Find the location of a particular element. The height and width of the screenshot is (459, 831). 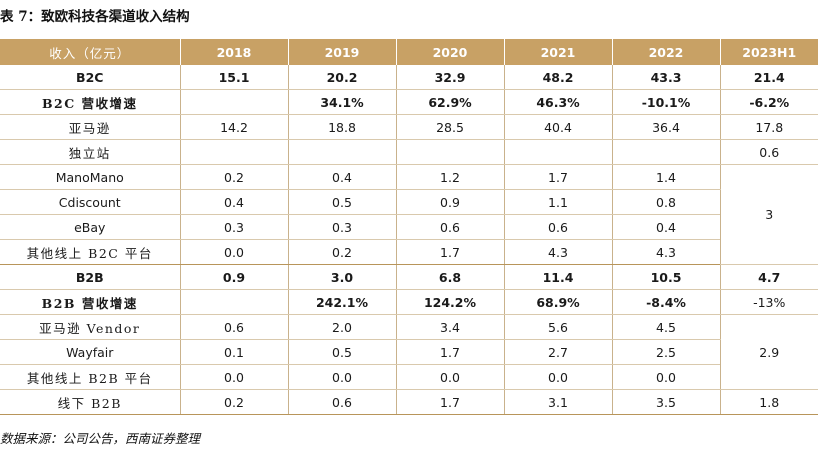

cell: 0.9 is located at coordinates (449, 202).